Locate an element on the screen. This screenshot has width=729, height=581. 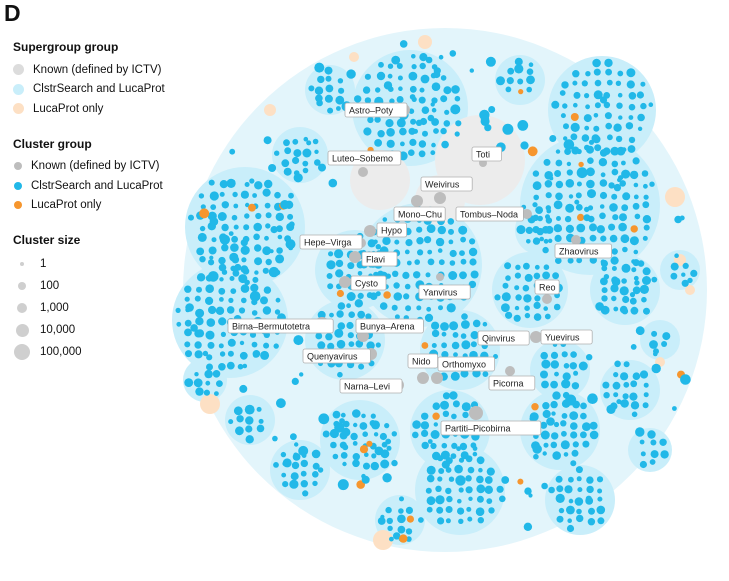
legend-size-item-1000: 1,000 is located at coordinates (108, 308).